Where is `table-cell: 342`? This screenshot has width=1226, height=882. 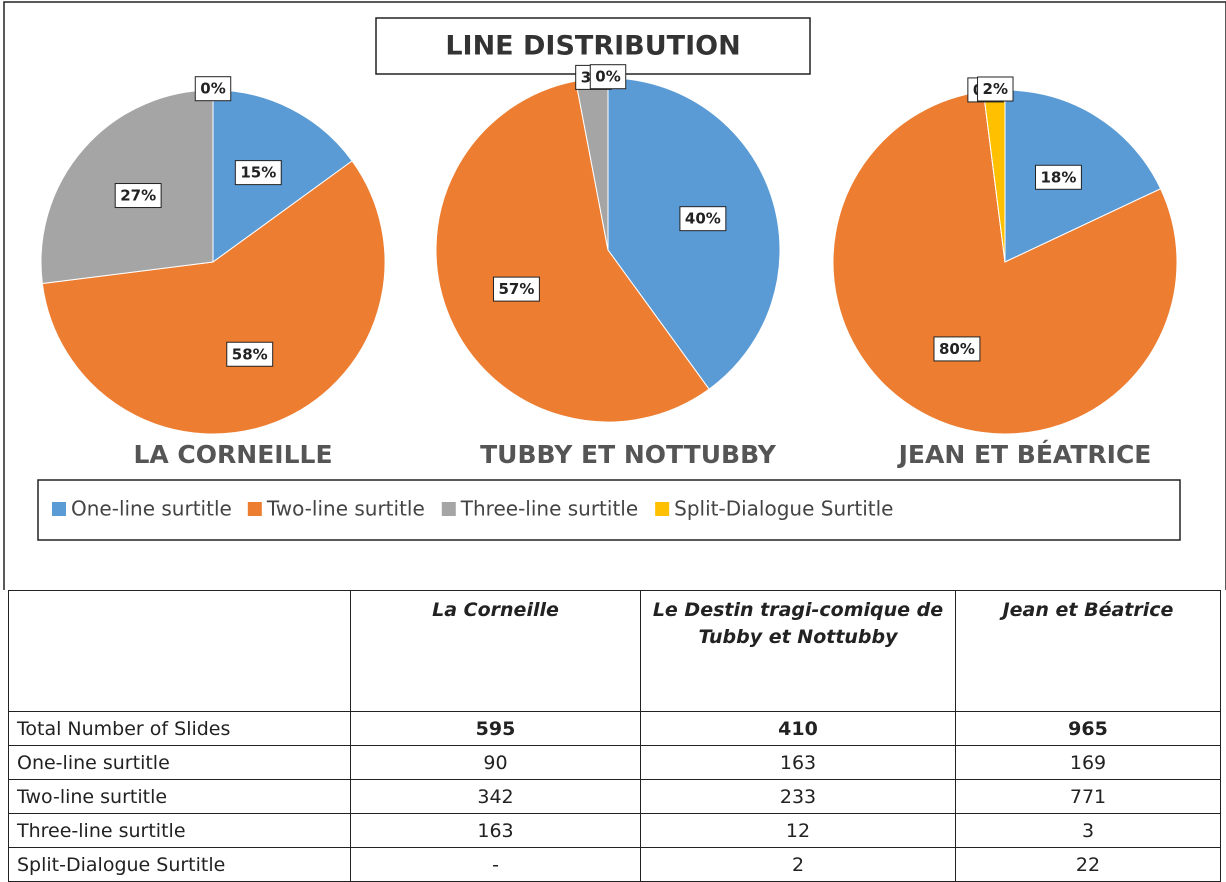 table-cell: 342 is located at coordinates (495, 796).